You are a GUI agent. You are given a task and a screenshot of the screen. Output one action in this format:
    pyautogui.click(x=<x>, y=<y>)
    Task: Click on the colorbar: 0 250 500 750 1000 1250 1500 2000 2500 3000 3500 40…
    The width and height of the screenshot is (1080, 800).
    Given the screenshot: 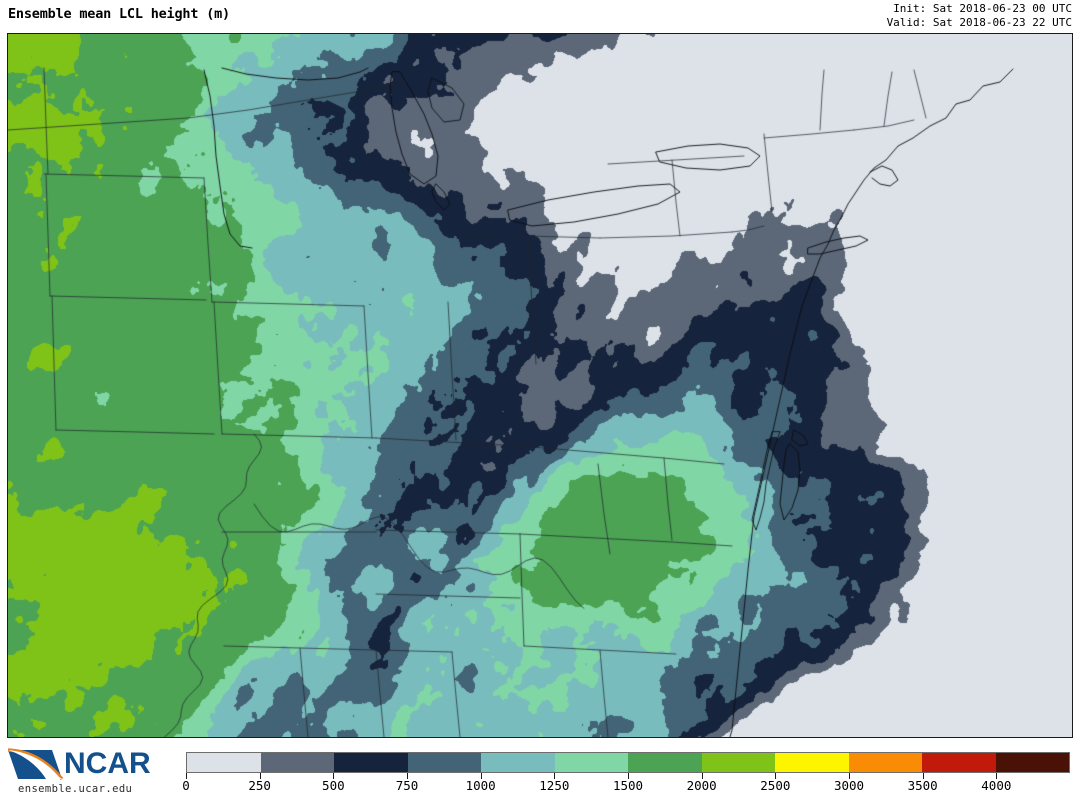 What is the action you would take?
    pyautogui.click(x=626, y=774)
    